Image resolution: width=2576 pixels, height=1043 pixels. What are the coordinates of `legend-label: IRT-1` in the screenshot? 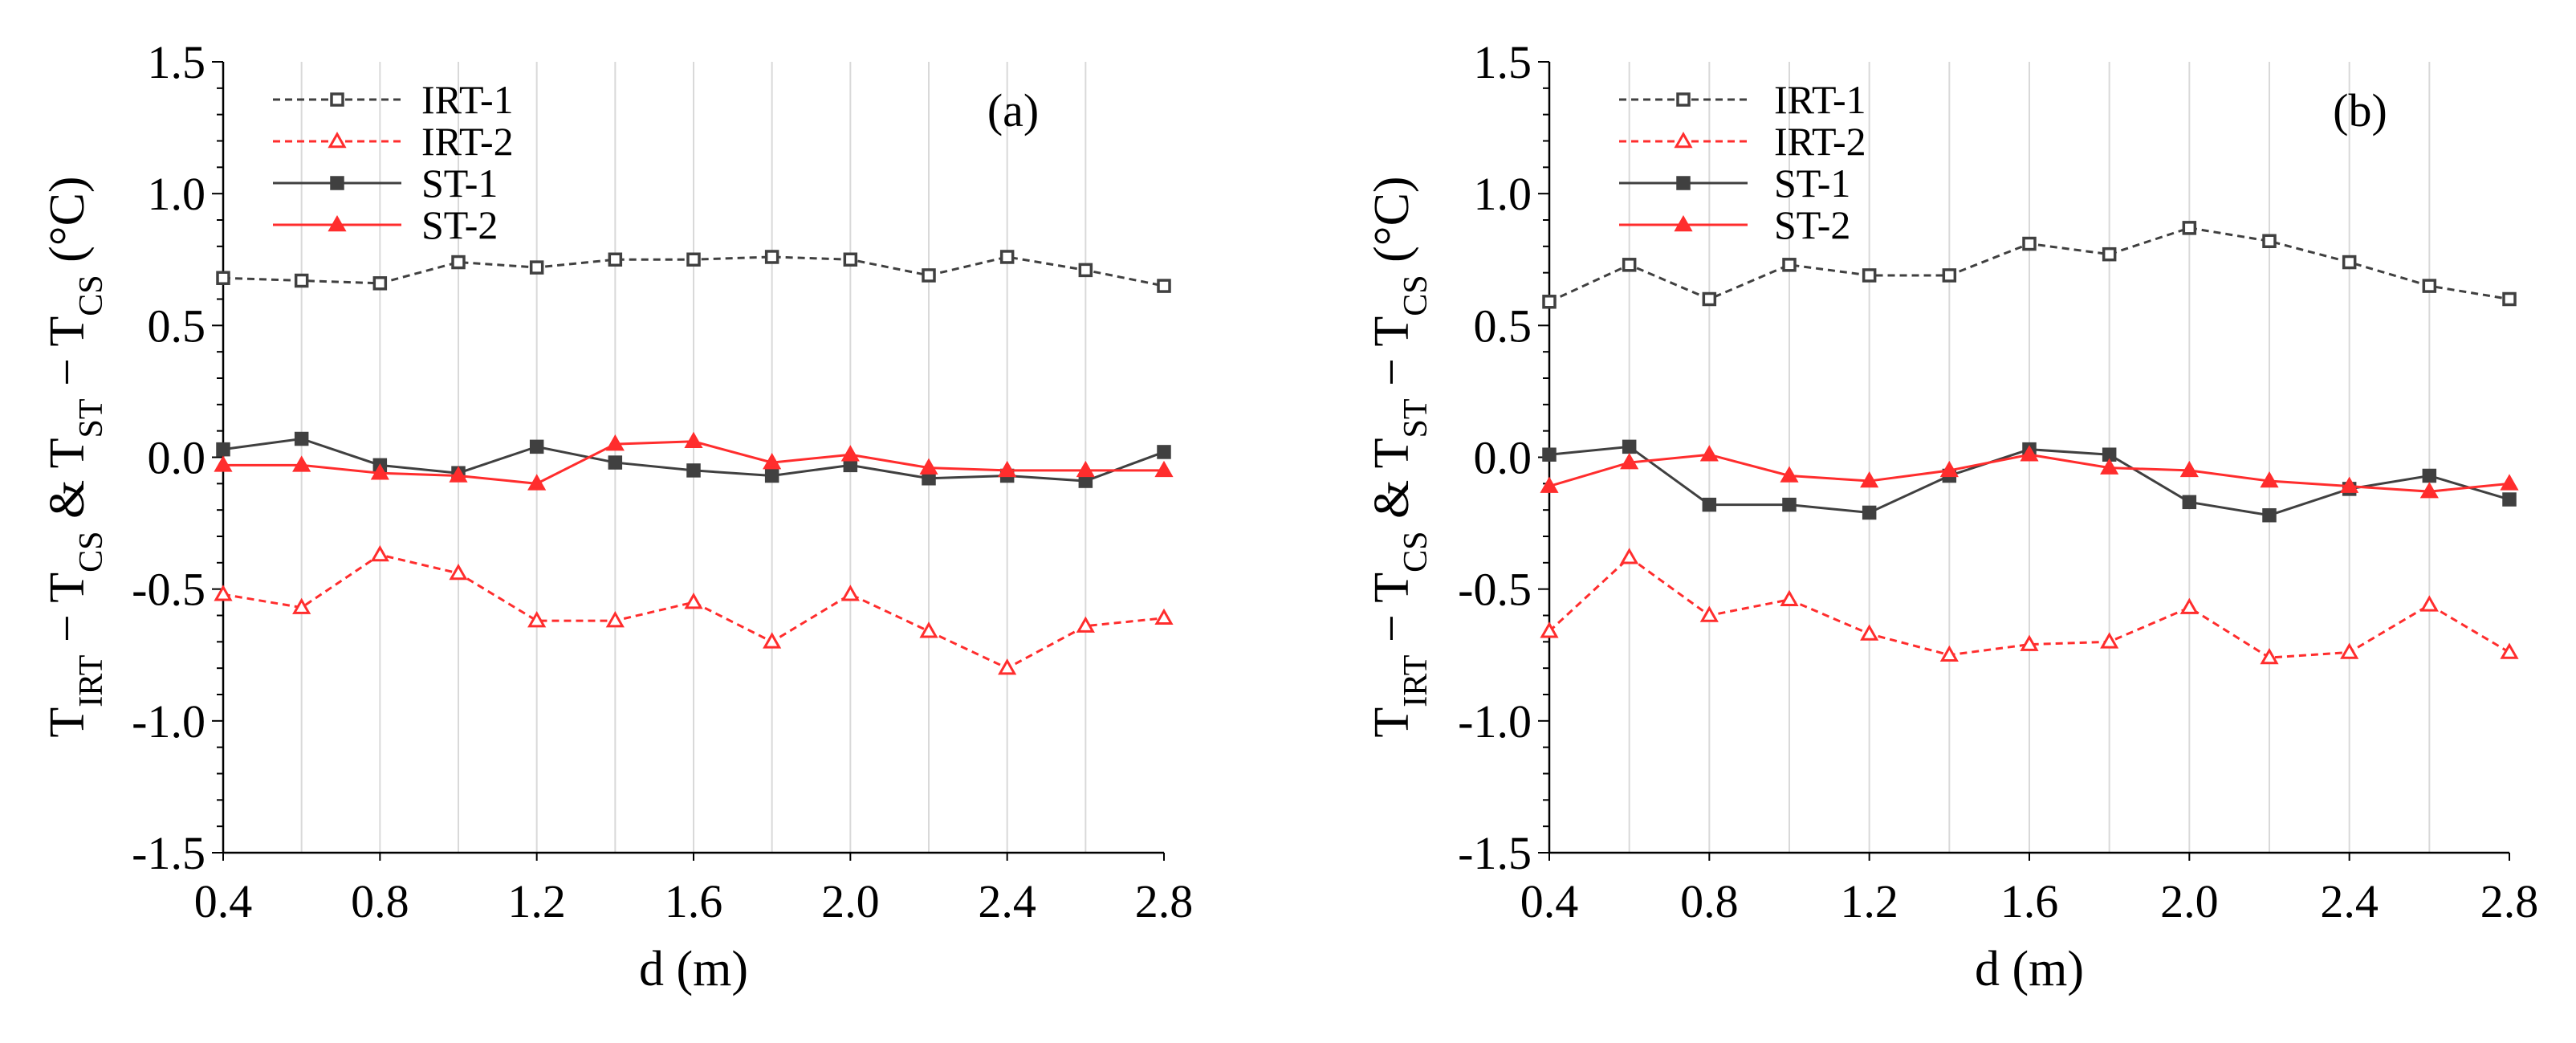 It's located at (468, 99).